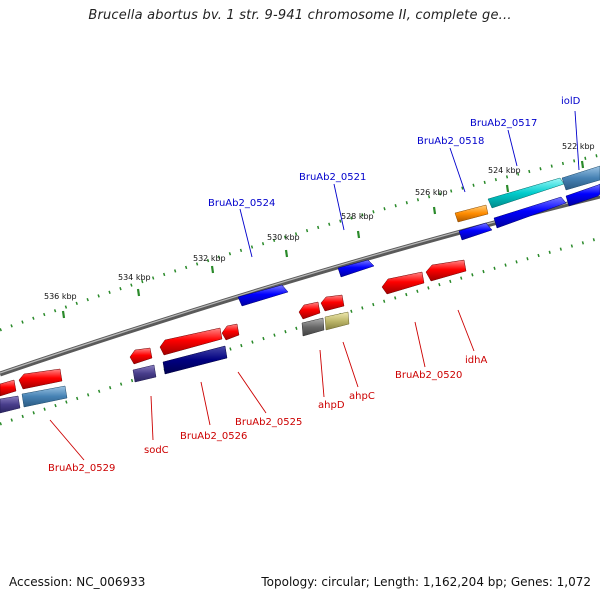  What do you see at coordinates (571, 101) in the screenshot?
I see `label-iold: iolD` at bounding box center [571, 101].